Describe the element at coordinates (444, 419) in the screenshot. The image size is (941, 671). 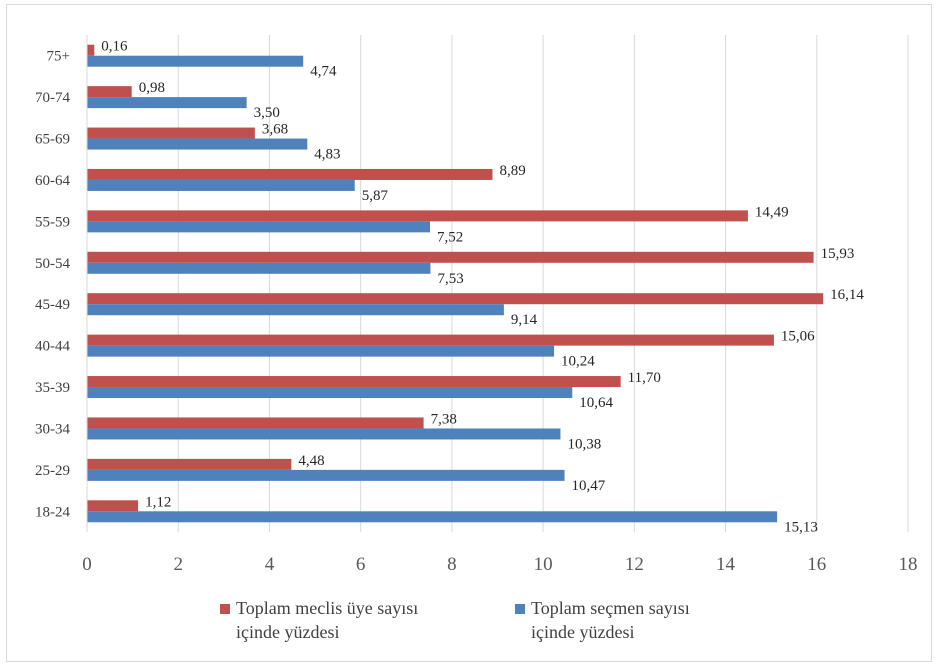
I see `data-label: 7,38` at that location.